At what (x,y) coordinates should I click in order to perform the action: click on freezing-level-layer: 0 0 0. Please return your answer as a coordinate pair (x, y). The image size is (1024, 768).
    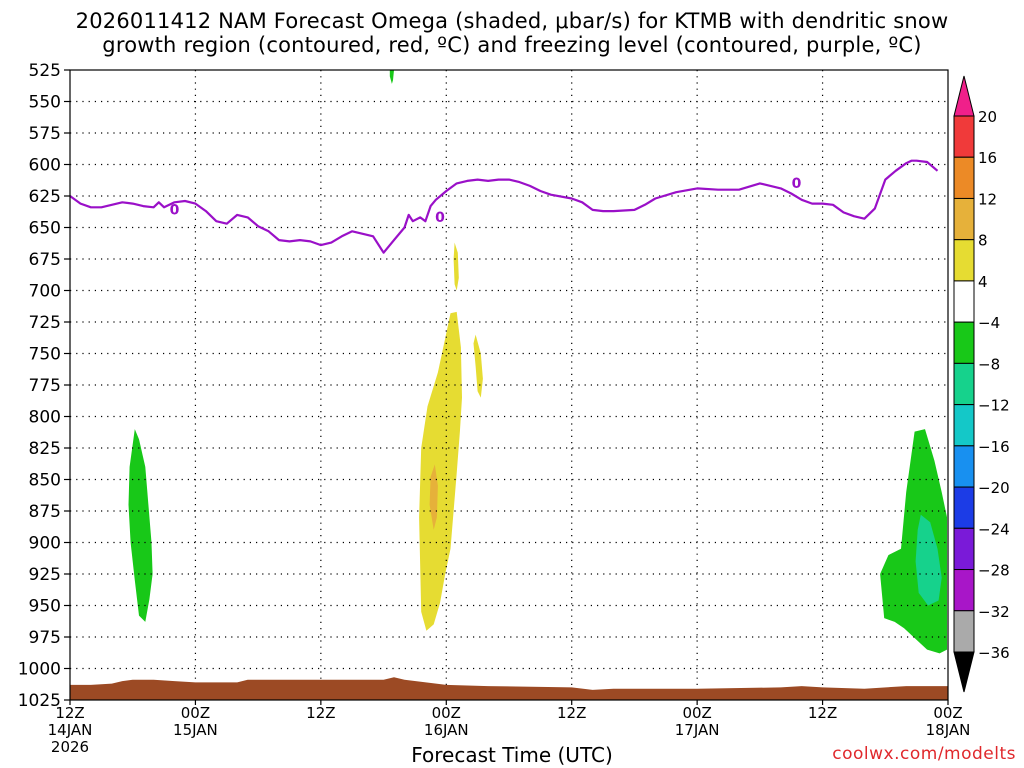
    Looking at the image, I should click on (504, 206).